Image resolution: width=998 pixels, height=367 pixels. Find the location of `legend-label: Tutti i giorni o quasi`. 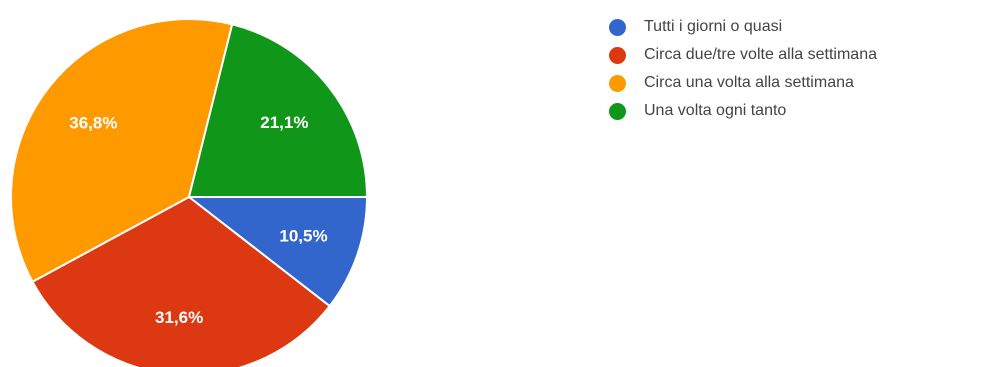

legend-label: Tutti i giorni o quasi is located at coordinates (713, 26).